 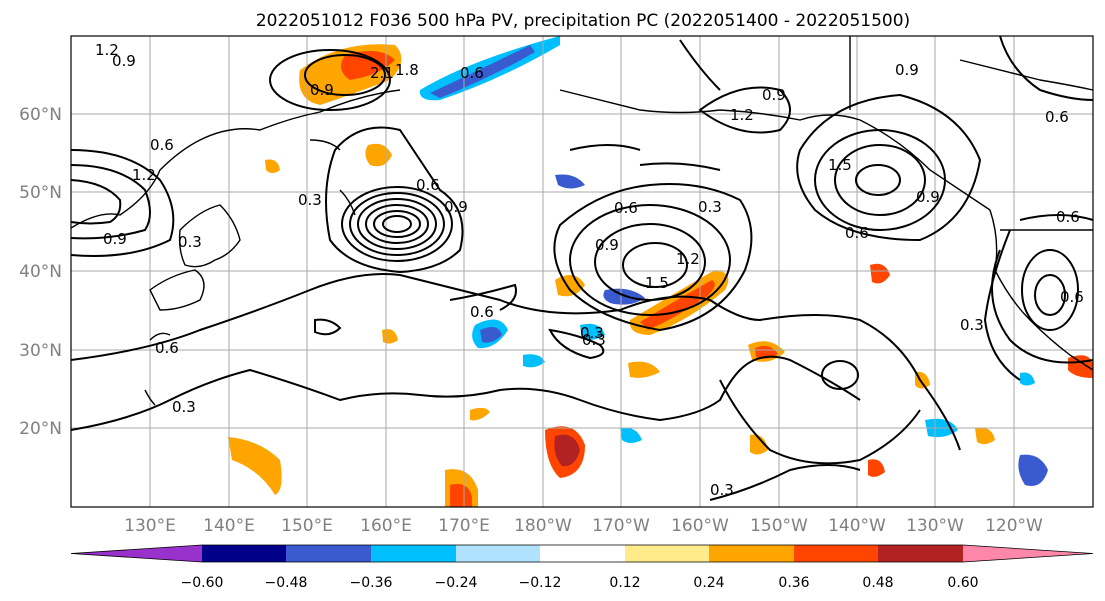 I want to click on colorbar-segments, so click(x=582, y=553).